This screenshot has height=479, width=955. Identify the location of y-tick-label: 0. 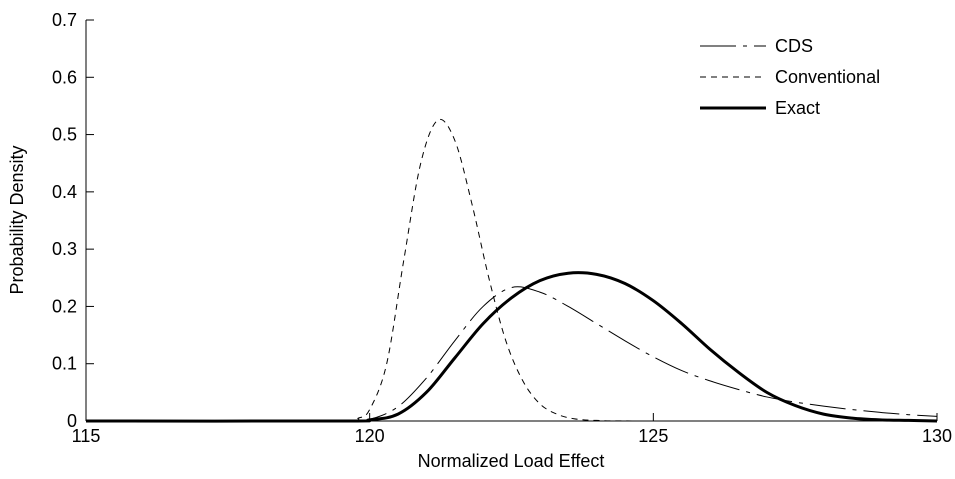
(72, 421).